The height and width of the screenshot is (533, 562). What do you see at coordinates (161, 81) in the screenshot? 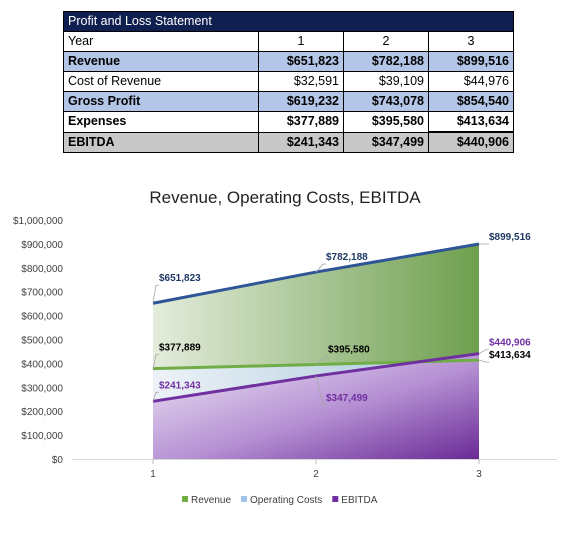
I see `row-label: Cost of Revenue` at bounding box center [161, 81].